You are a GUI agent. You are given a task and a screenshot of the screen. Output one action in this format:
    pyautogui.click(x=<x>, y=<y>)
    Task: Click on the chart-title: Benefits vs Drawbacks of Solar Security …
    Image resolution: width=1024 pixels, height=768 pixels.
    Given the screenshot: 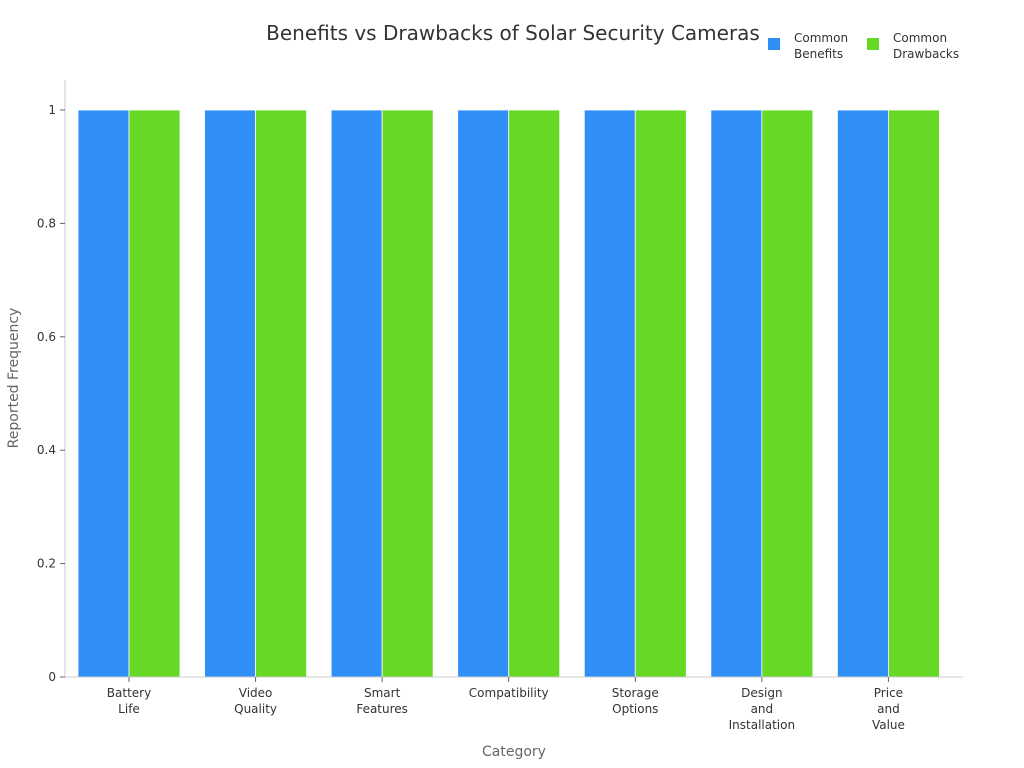 What is the action you would take?
    pyautogui.click(x=513, y=33)
    